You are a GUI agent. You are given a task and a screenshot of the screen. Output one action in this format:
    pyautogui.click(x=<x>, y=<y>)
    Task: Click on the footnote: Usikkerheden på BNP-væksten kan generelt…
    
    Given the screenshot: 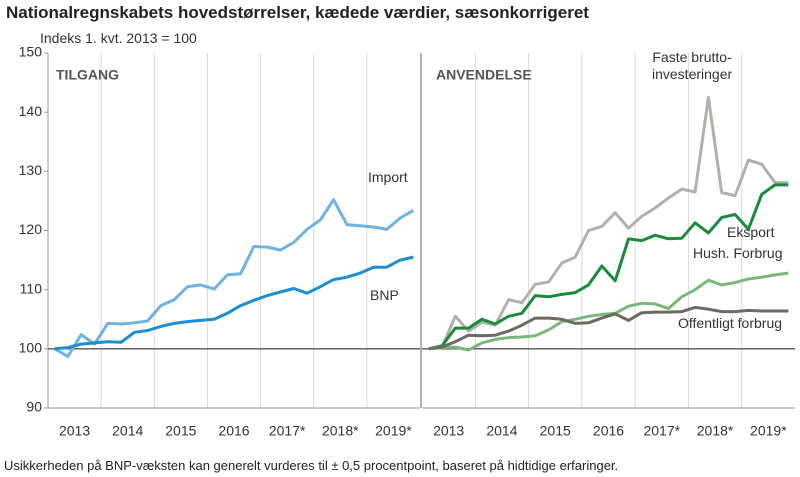 What is the action you would take?
    pyautogui.click(x=311, y=465)
    